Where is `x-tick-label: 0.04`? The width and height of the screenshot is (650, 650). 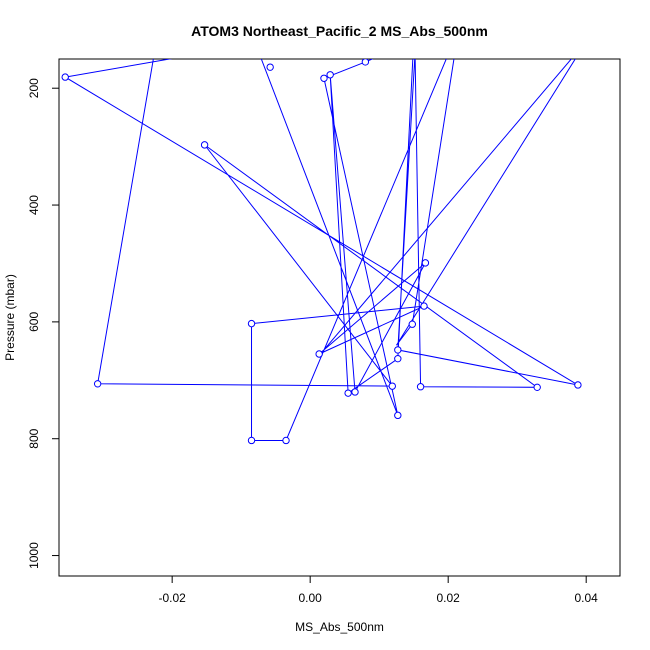
x-tick-label: 0.04 is located at coordinates (587, 598).